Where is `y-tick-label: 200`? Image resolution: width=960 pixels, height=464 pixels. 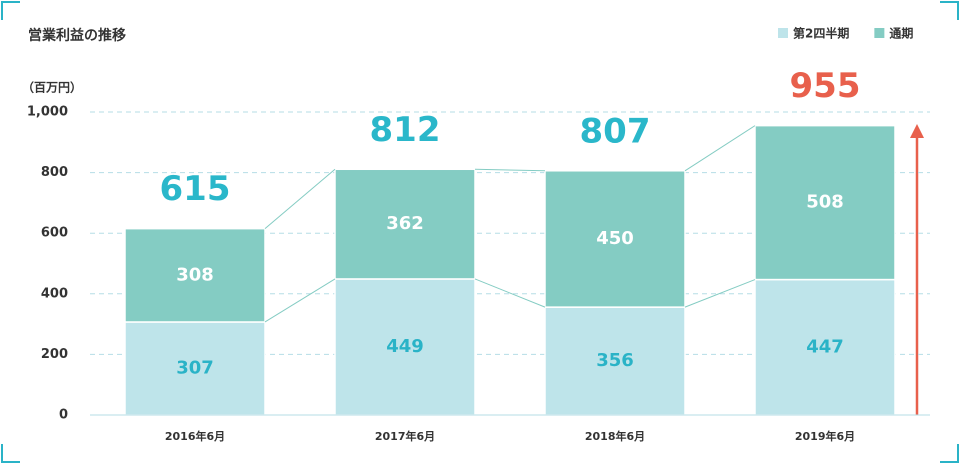 y-tick-label: 200 is located at coordinates (54, 354).